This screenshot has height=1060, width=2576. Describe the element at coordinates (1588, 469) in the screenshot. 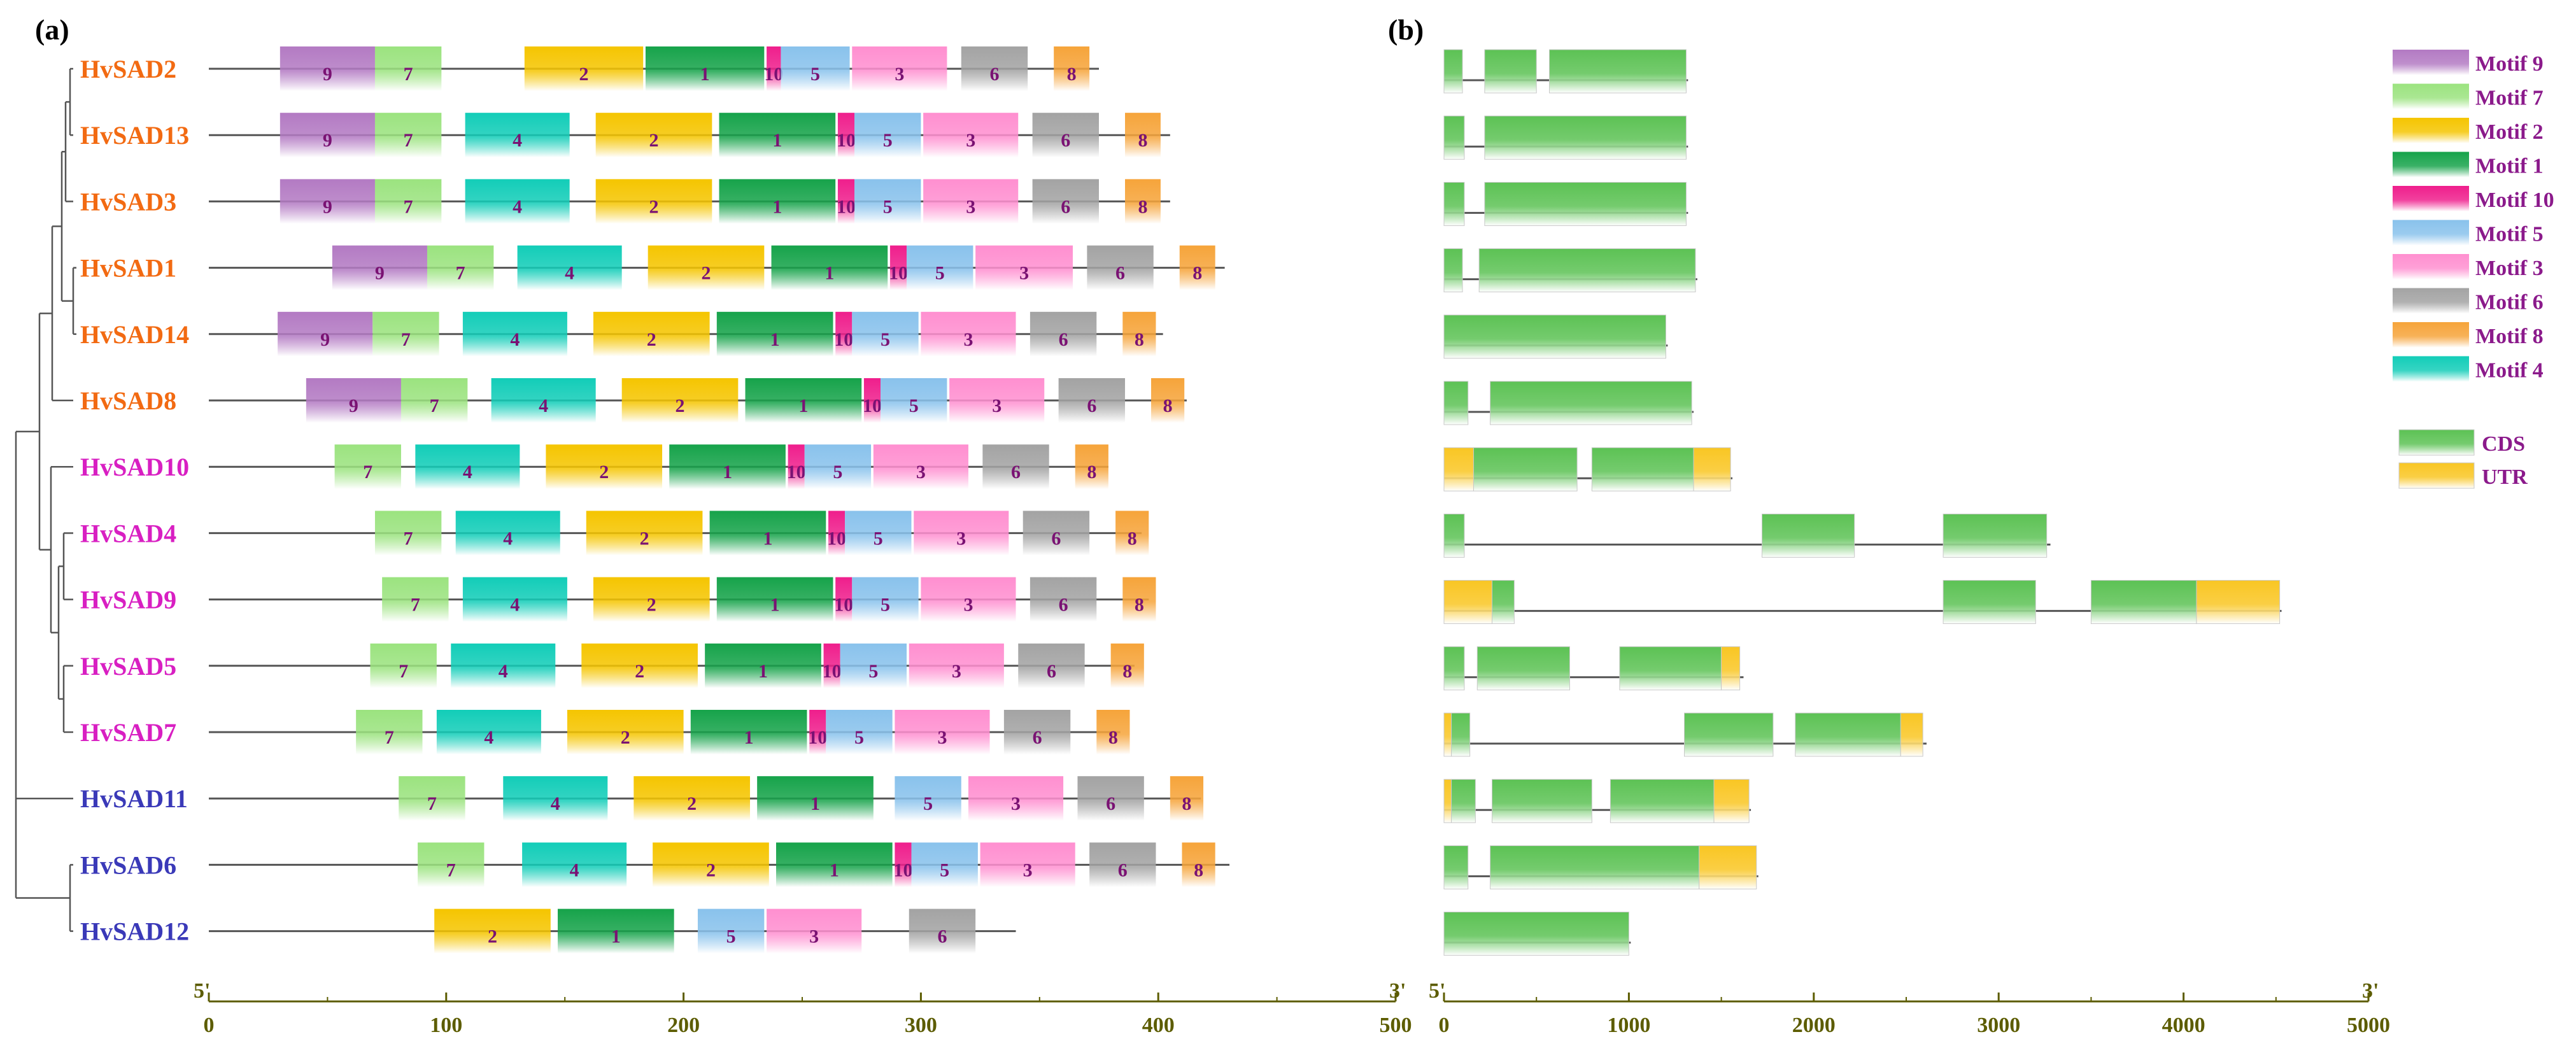

I see `gene-structure-HvSAD10` at that location.